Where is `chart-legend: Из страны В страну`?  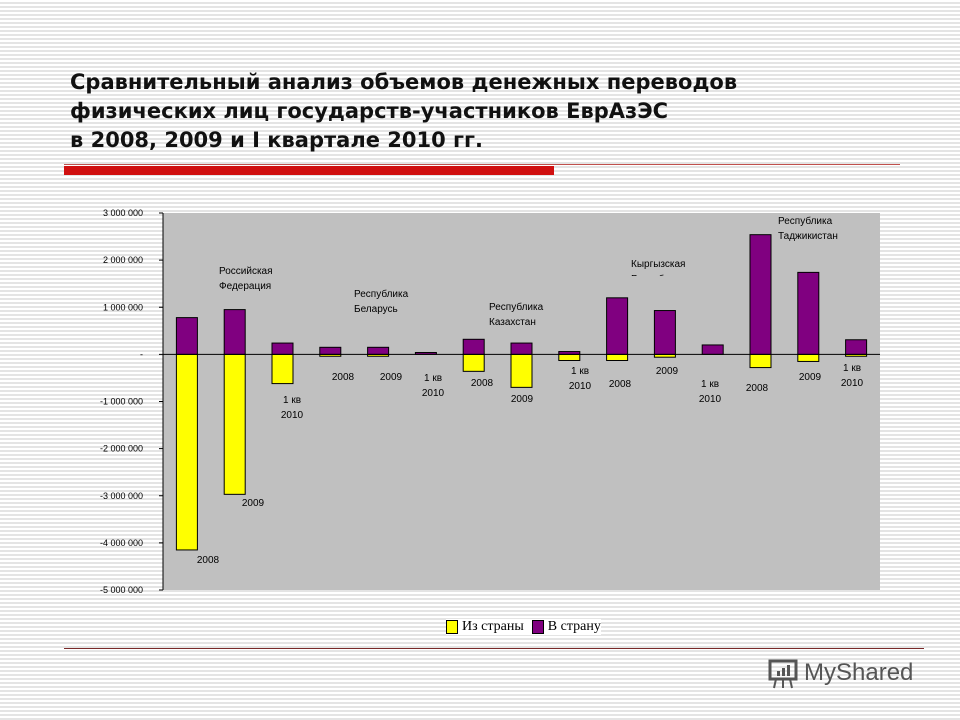
chart-legend: Из страны В страну is located at coordinates (523, 627).